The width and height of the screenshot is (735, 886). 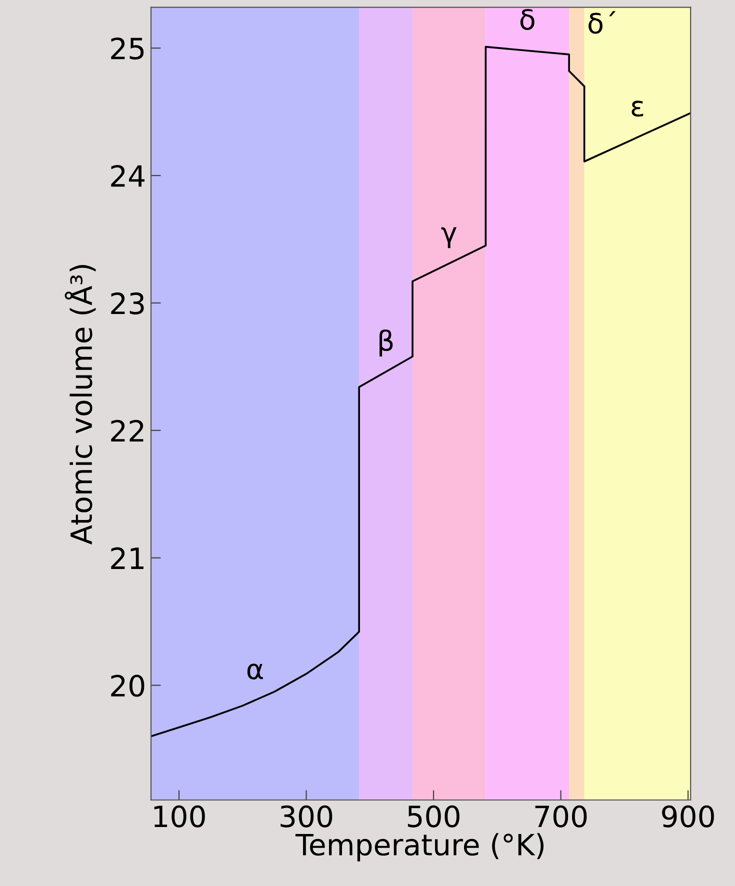 I want to click on x-tick-label: 500, so click(x=434, y=816).